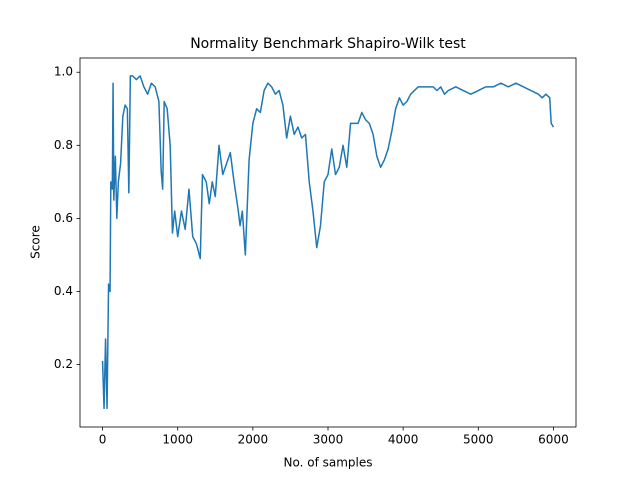  I want to click on x-tick-label: 1000, so click(177, 440).